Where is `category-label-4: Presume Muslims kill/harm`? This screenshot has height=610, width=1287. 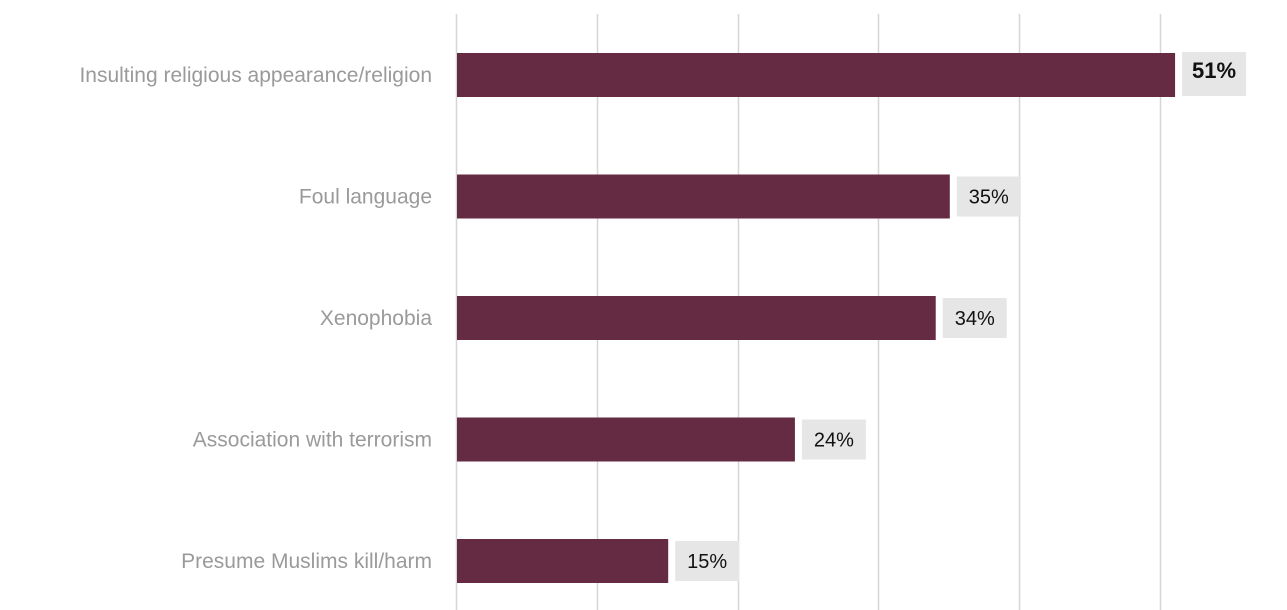
category-label-4: Presume Muslims kill/harm is located at coordinates (306, 561).